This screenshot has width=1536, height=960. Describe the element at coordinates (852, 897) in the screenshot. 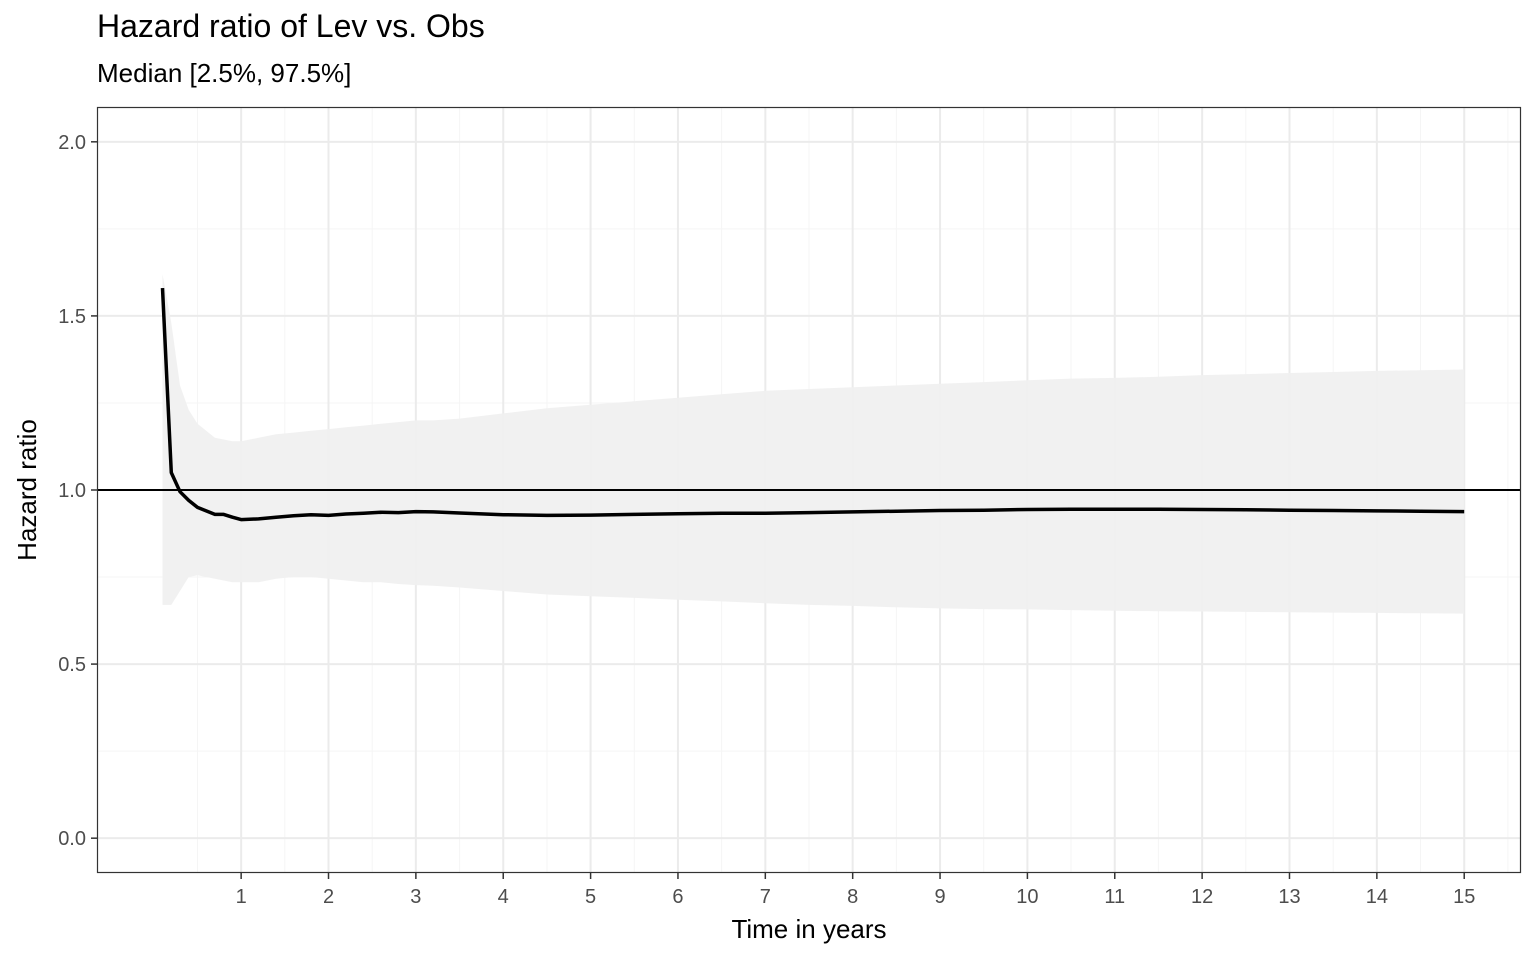

I see `x-tick-label: 8` at that location.